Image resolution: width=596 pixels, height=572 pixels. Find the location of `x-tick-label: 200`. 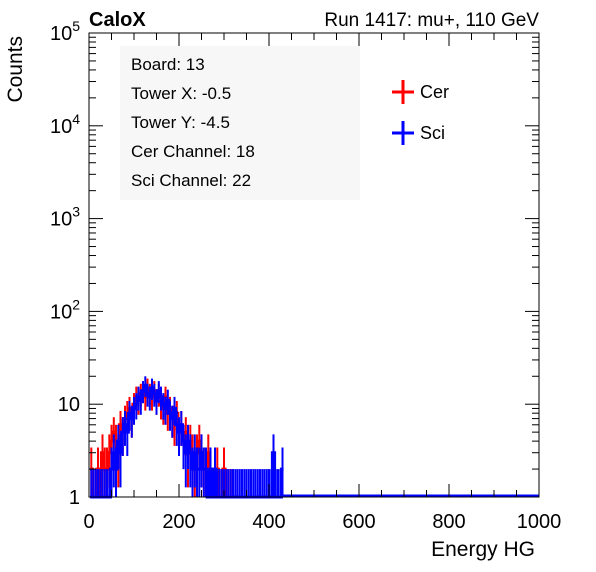

x-tick-label: 200 is located at coordinates (178, 522).